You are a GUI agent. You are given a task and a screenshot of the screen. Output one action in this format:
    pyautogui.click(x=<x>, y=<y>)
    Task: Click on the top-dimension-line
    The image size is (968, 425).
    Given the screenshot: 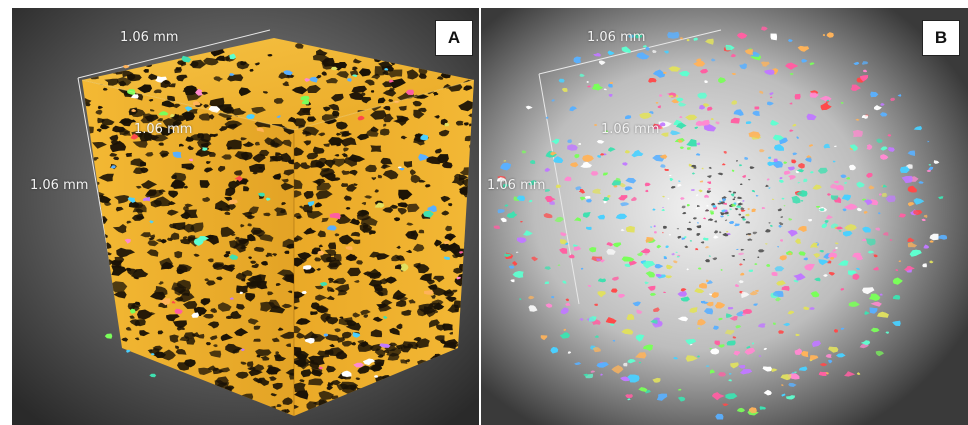 What is the action you would take?
    pyautogui.click(x=174, y=54)
    